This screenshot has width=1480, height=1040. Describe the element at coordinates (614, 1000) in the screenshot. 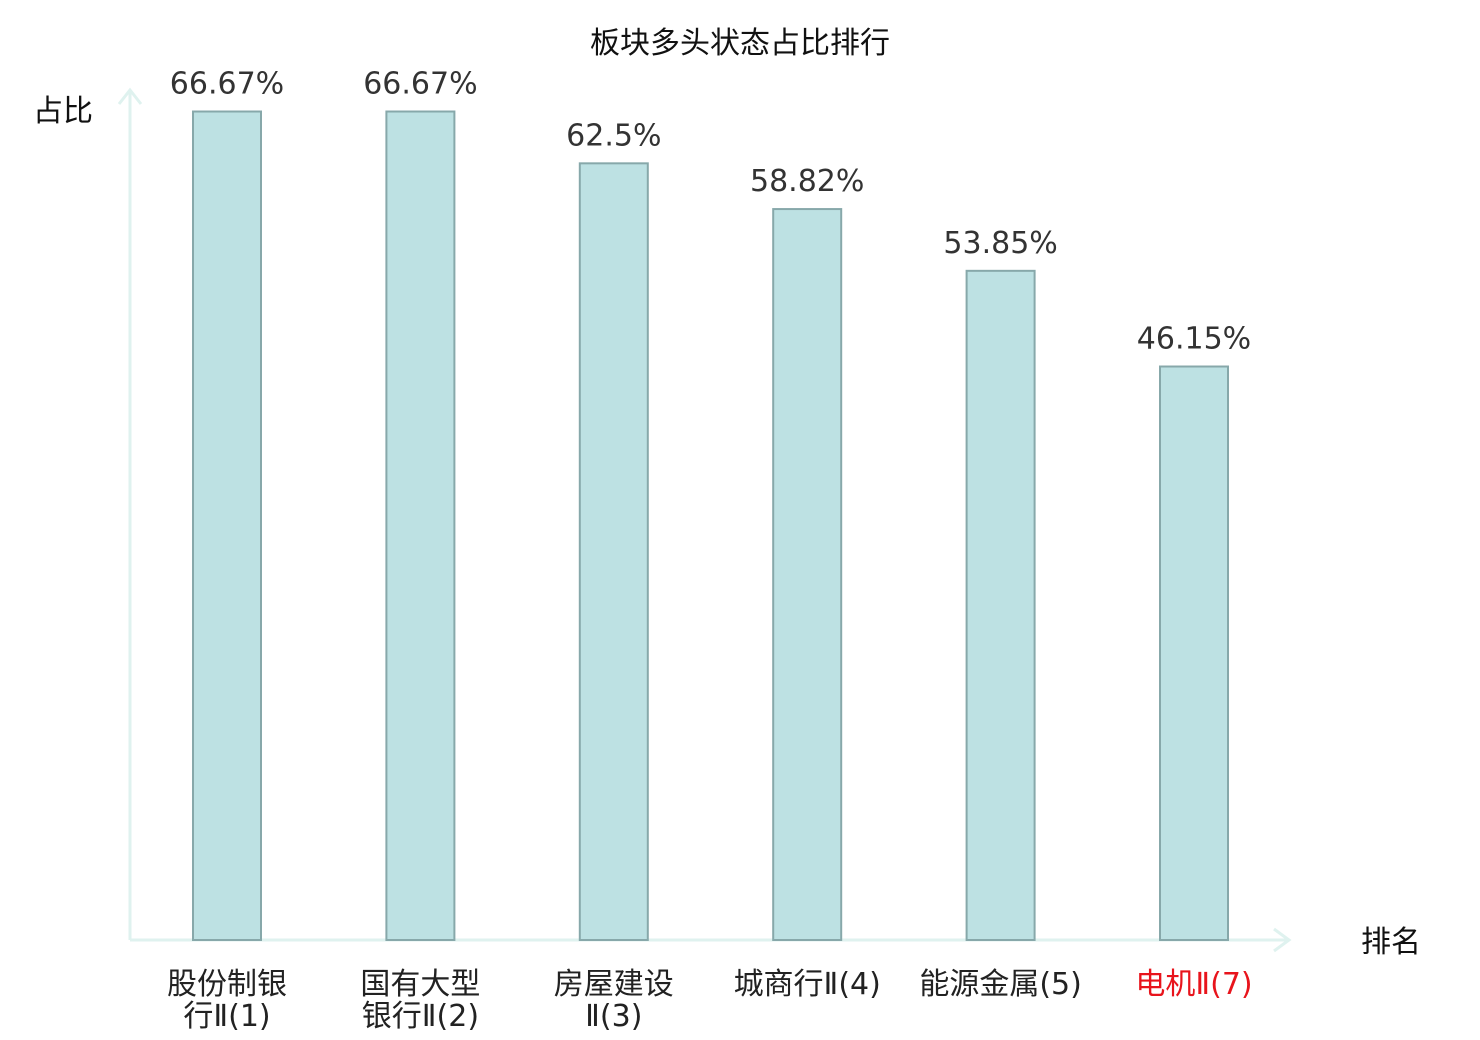

I see `category-tick-label: 房屋建设 Ⅱ(3)` at that location.